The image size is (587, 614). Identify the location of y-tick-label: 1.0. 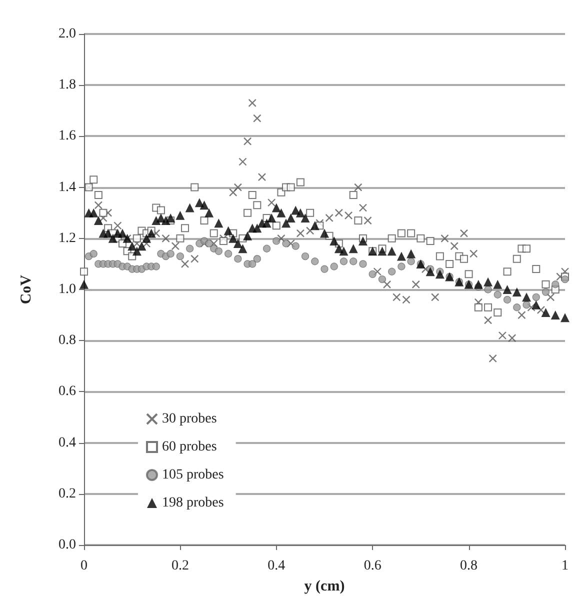
(67, 289).